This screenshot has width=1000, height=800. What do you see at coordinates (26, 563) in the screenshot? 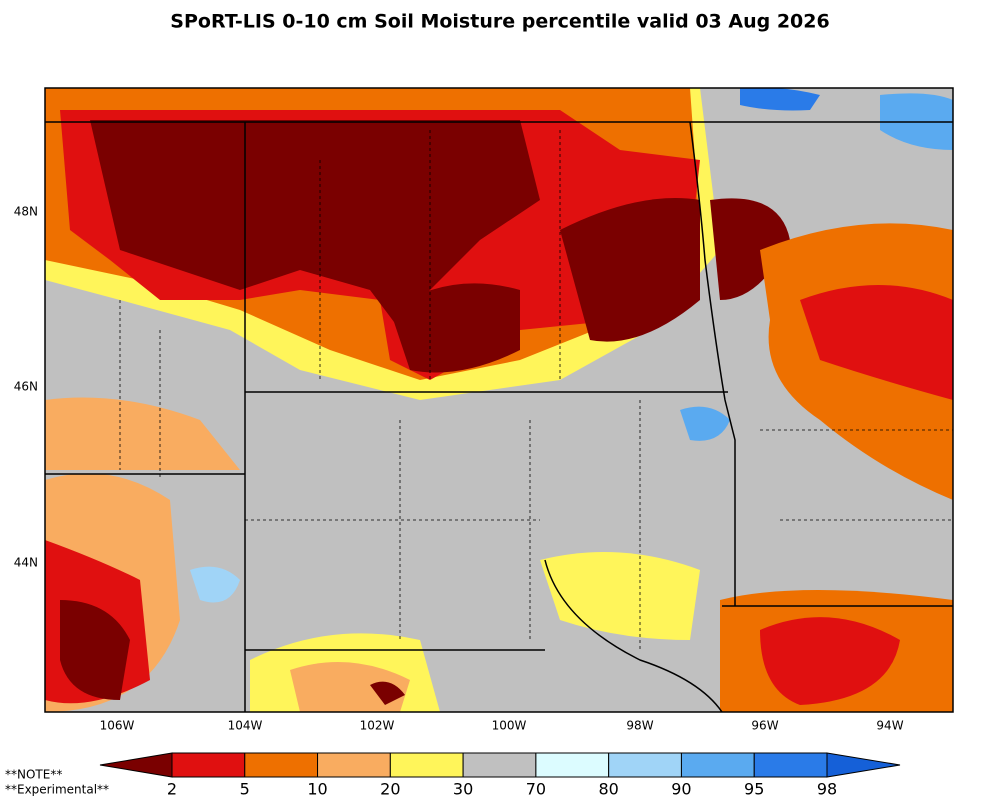
I see `lat-label: 44N` at bounding box center [26, 563].